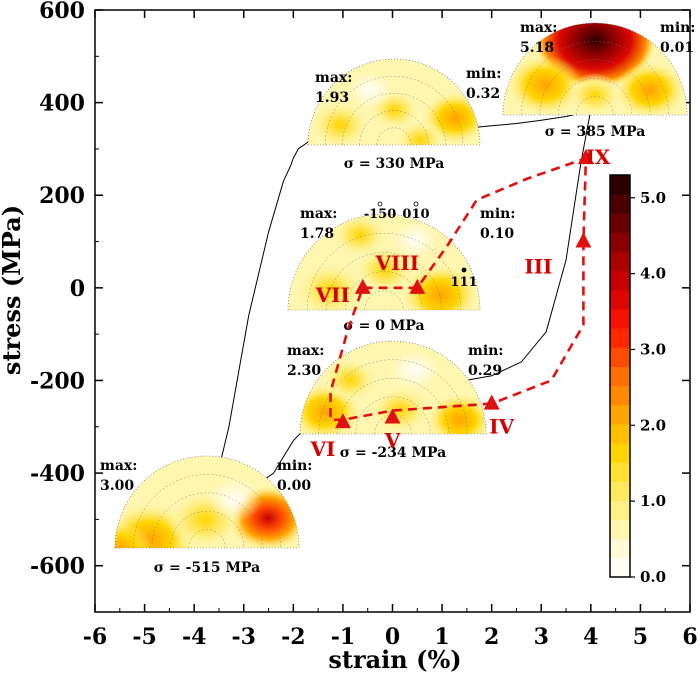 This screenshot has width=700, height=681. I want to click on path-label-vi: VI, so click(322, 449).